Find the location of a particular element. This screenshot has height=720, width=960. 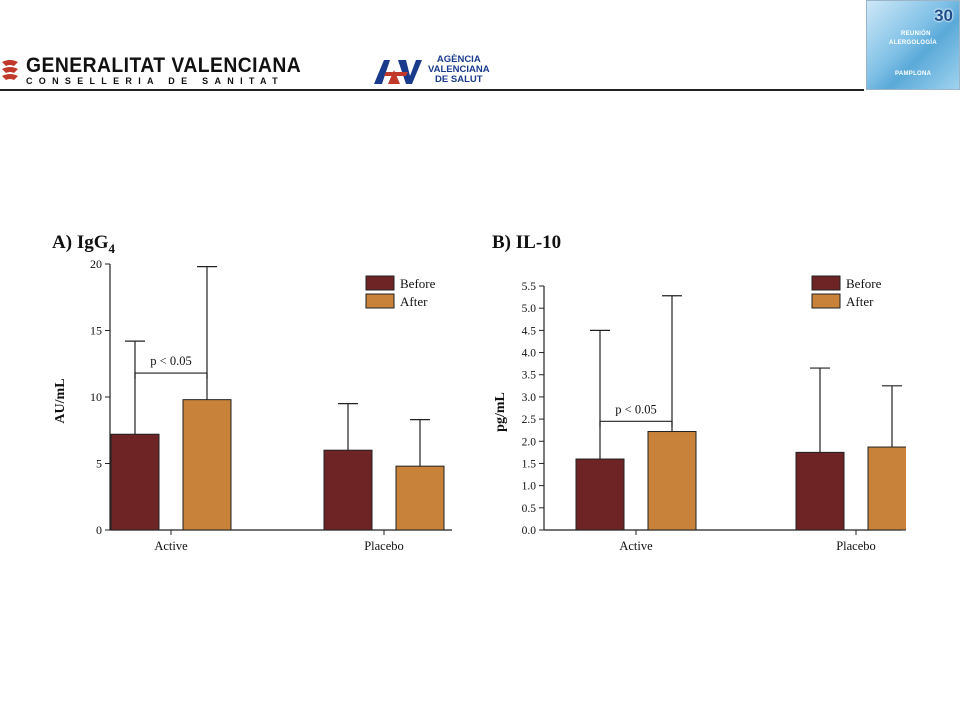

conselleria-subtitle: CONSELLERIA DE SANITAT is located at coordinates (155, 81).